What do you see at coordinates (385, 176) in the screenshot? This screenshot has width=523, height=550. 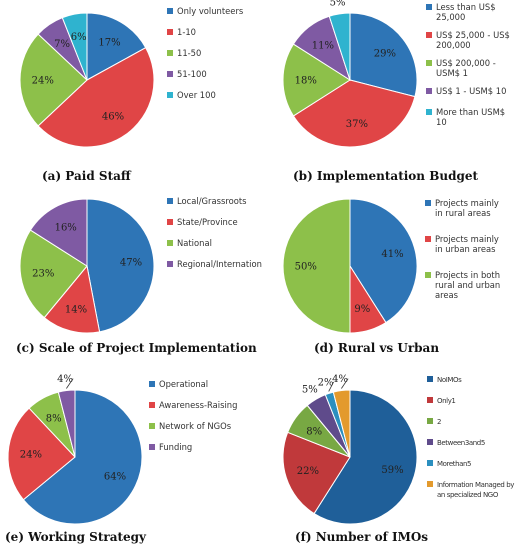 I see `chart-title: (b) Implementation Budget` at bounding box center [385, 176].